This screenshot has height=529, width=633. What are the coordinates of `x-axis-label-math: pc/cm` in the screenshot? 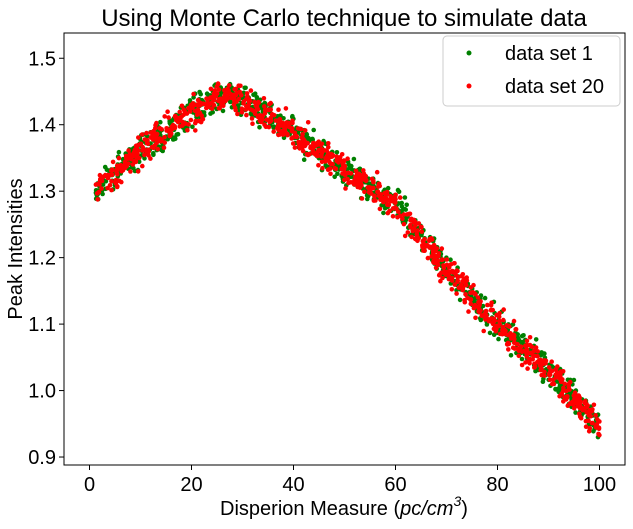 It's located at (426, 509).